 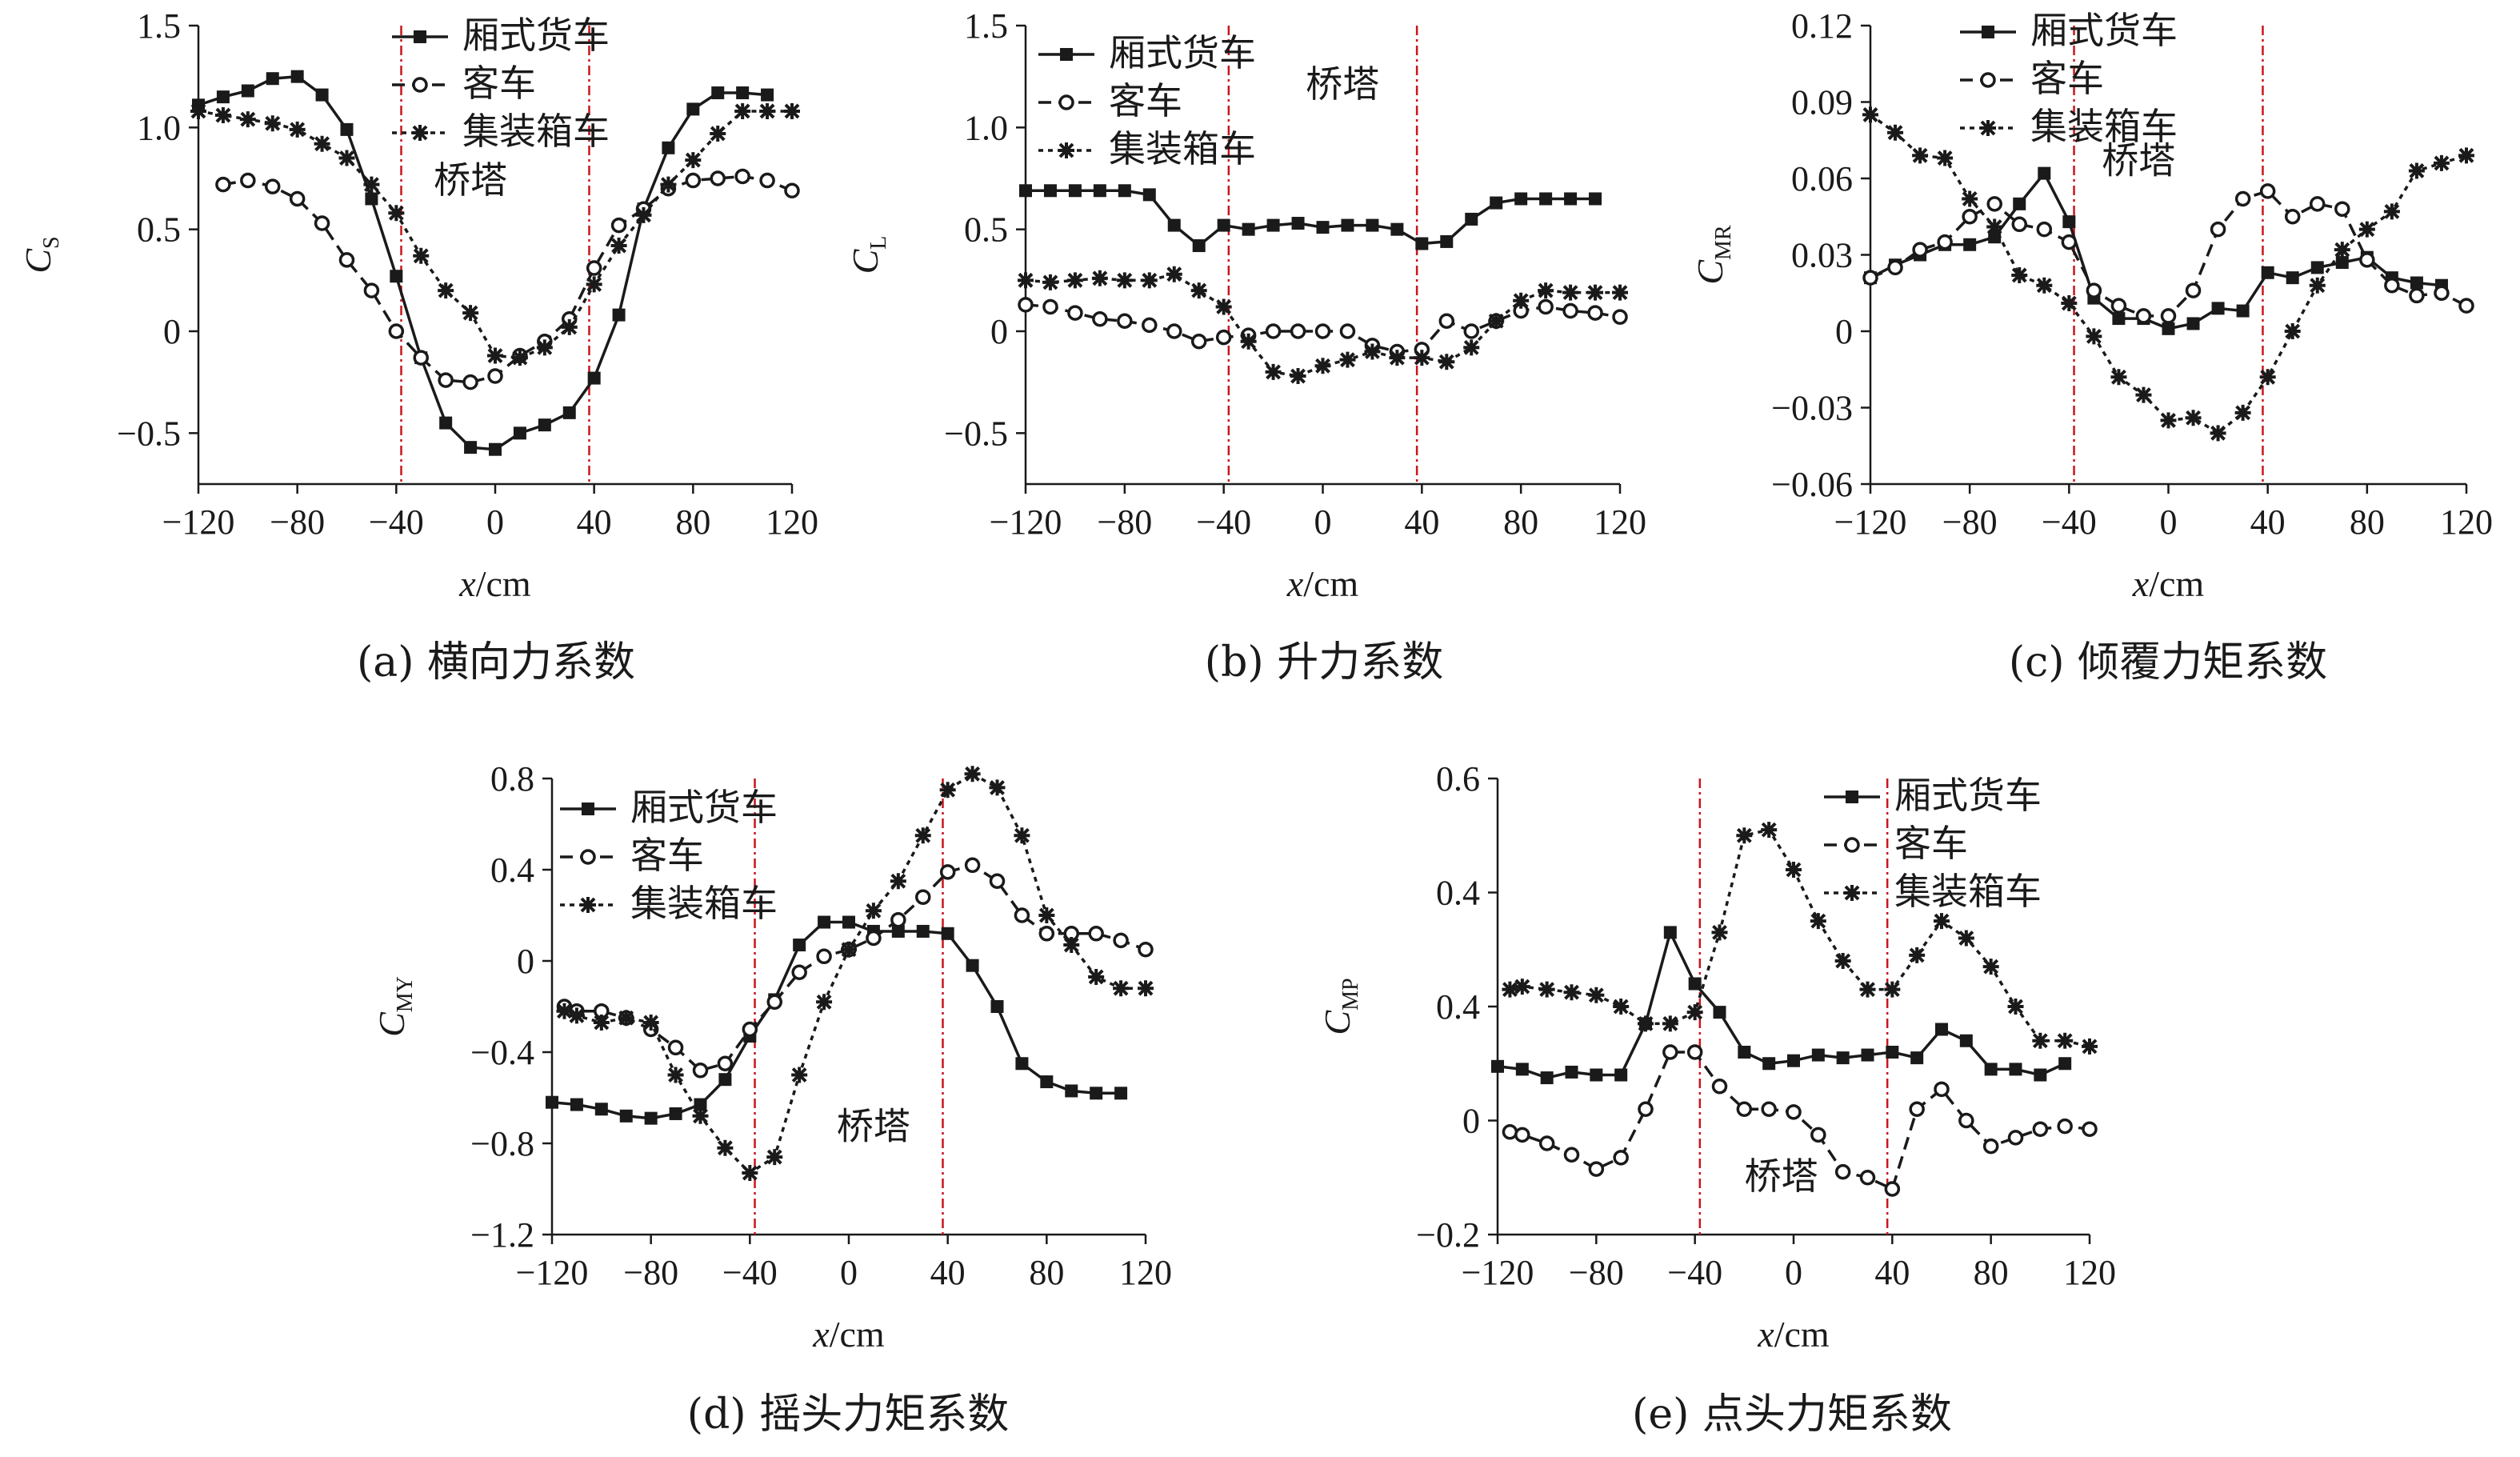 What do you see at coordinates (868, 255) in the screenshot?
I see `y-axis-label: CL` at bounding box center [868, 255].